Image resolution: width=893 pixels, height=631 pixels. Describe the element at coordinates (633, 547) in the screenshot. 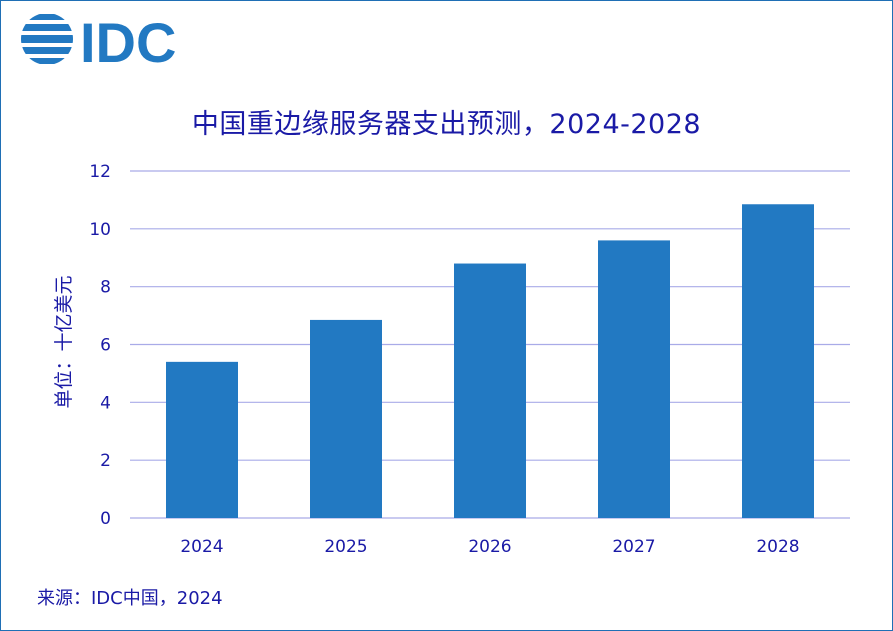

I see `x-tick-label: 2027` at that location.